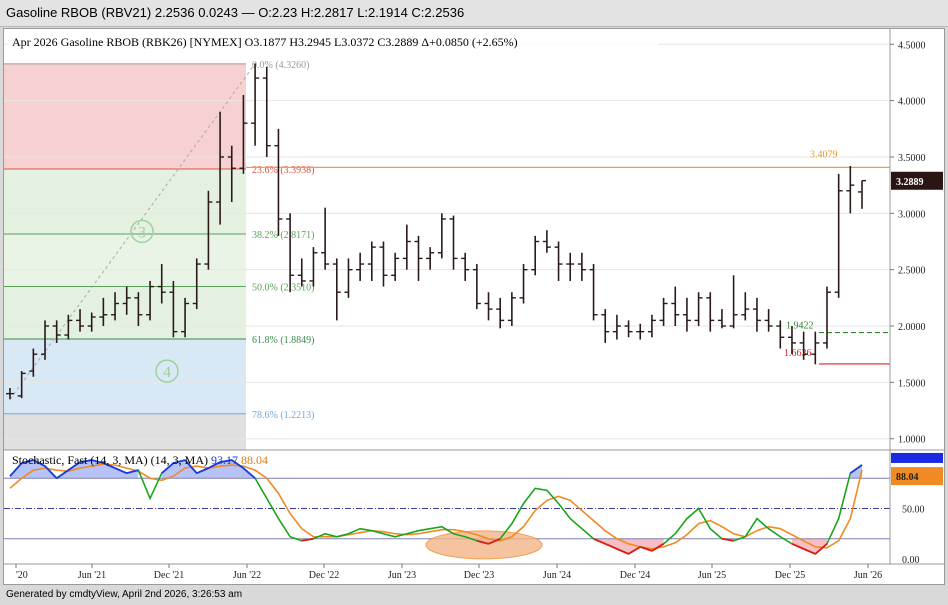  I want to click on price-tick-label: 3.5000, so click(912, 158).